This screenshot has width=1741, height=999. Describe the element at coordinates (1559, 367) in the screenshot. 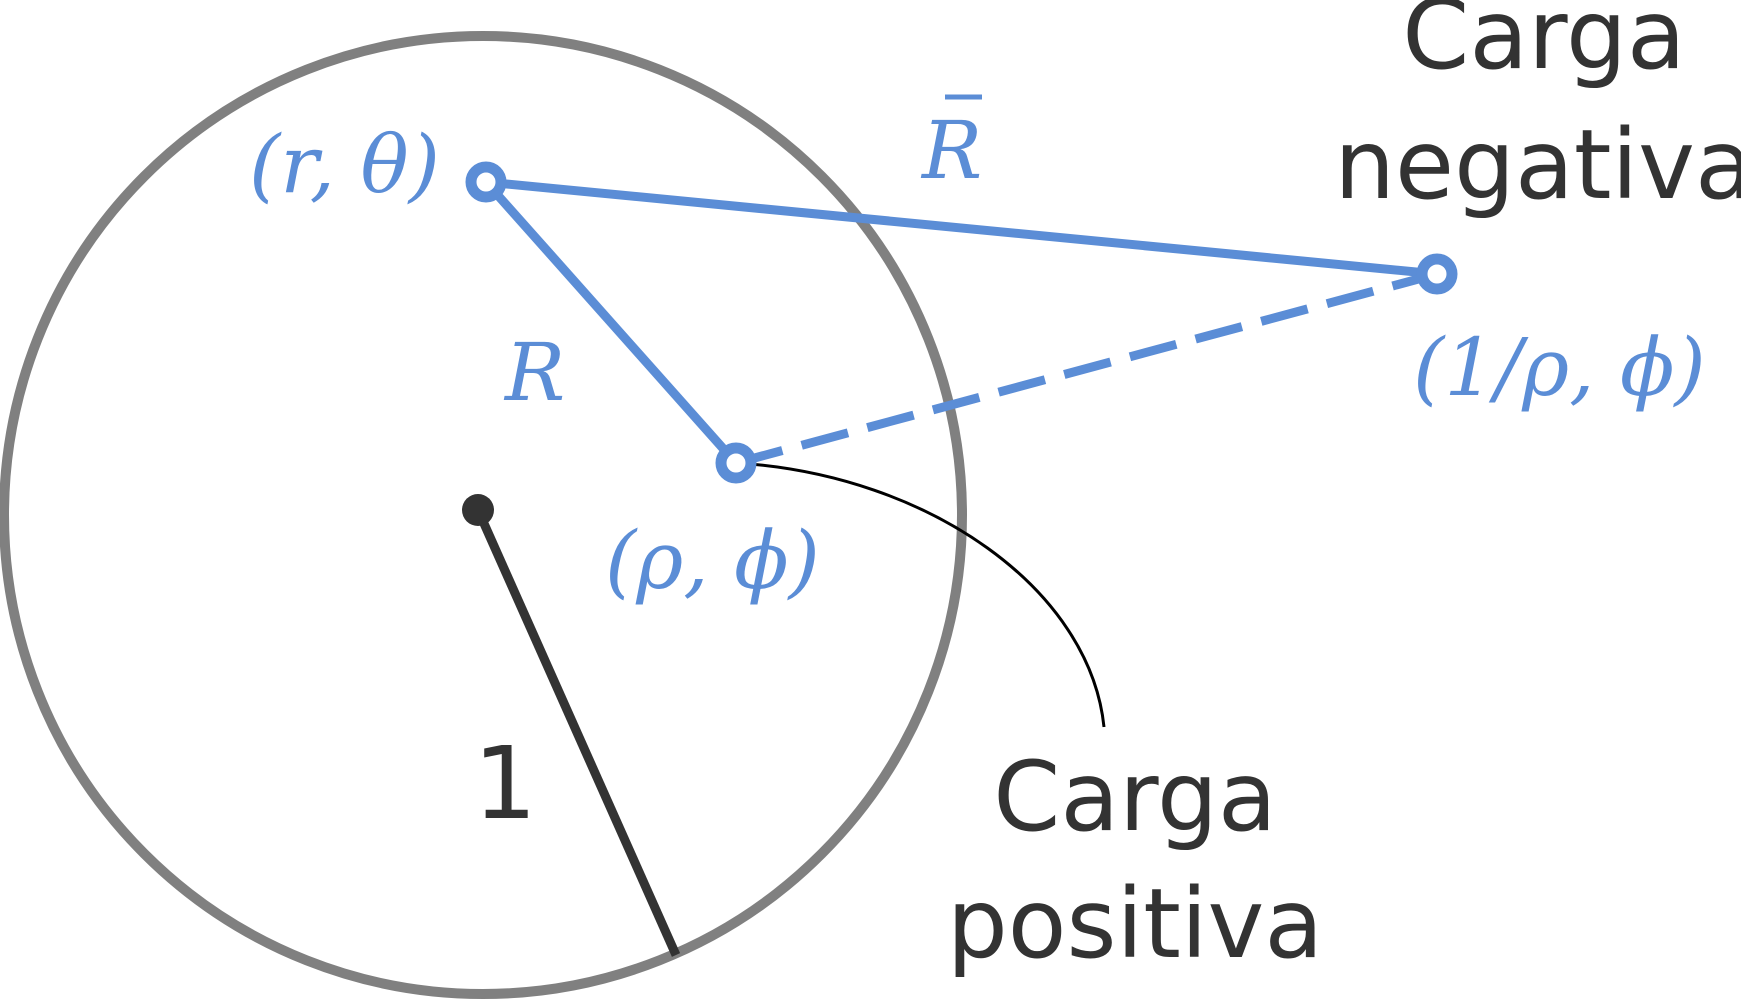

I see `point-inverse-label: (1/ρ, ϕ)` at that location.